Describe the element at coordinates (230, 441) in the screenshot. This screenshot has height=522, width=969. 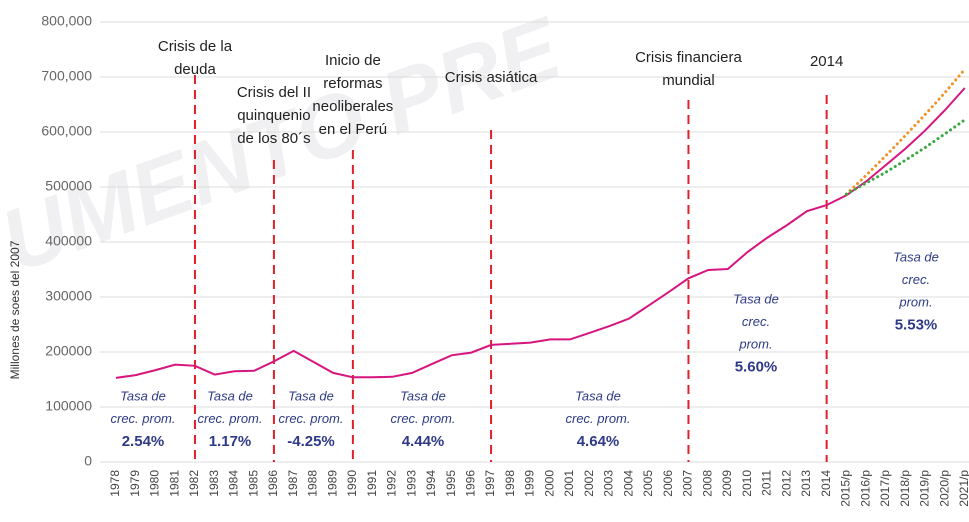
I see `growth-value: 1.17%` at that location.